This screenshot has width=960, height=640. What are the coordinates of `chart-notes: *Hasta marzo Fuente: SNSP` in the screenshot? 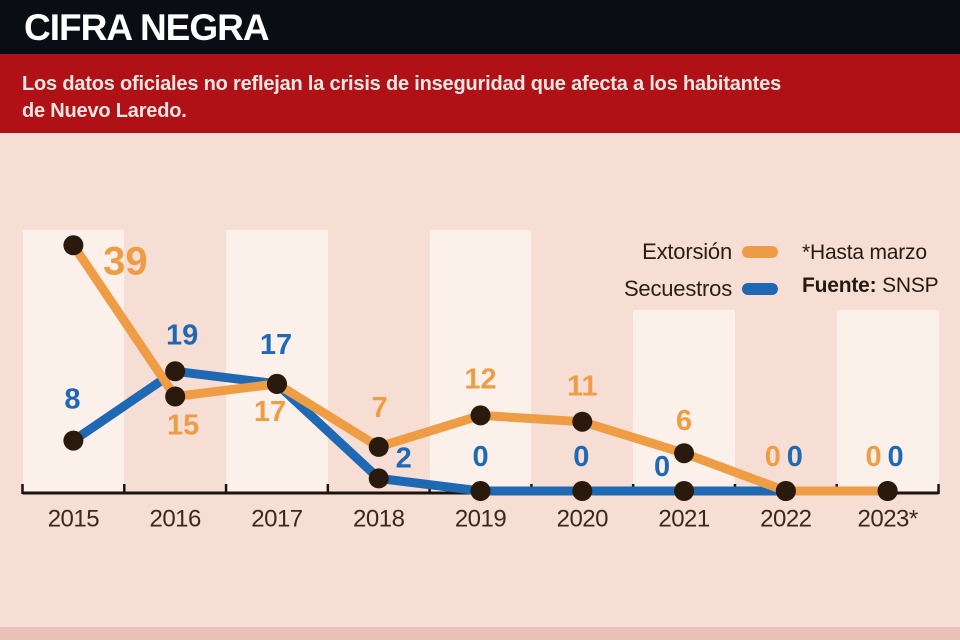 It's located at (870, 273).